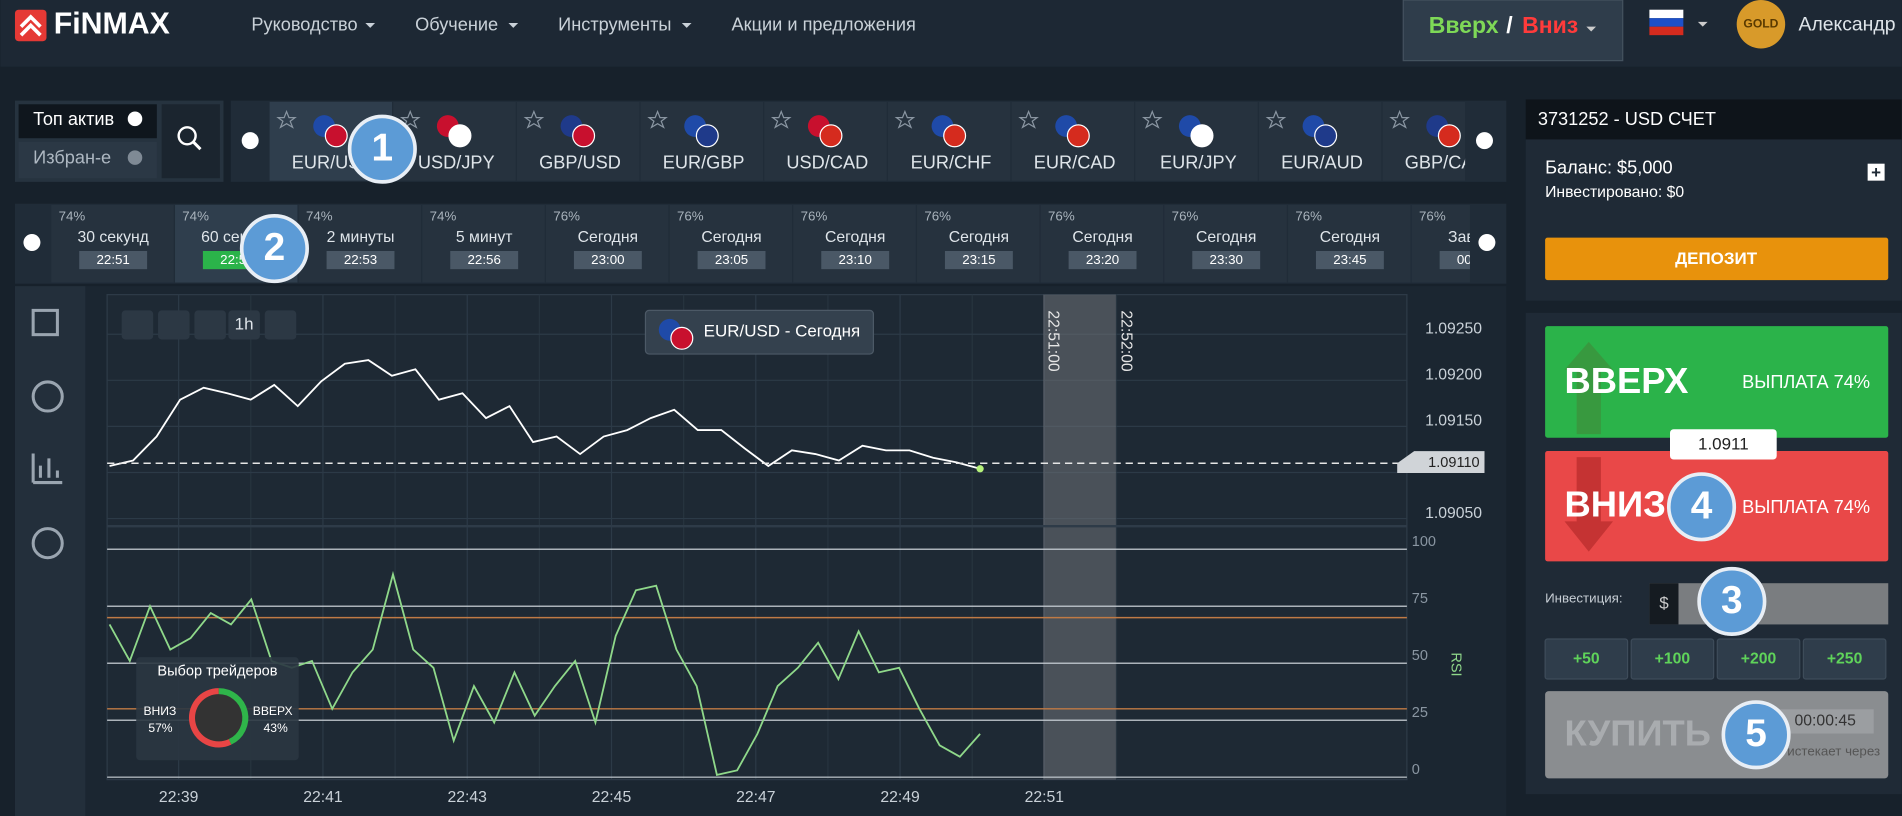  I want to click on asset-label: GBP/CAD, so click(1446, 162).